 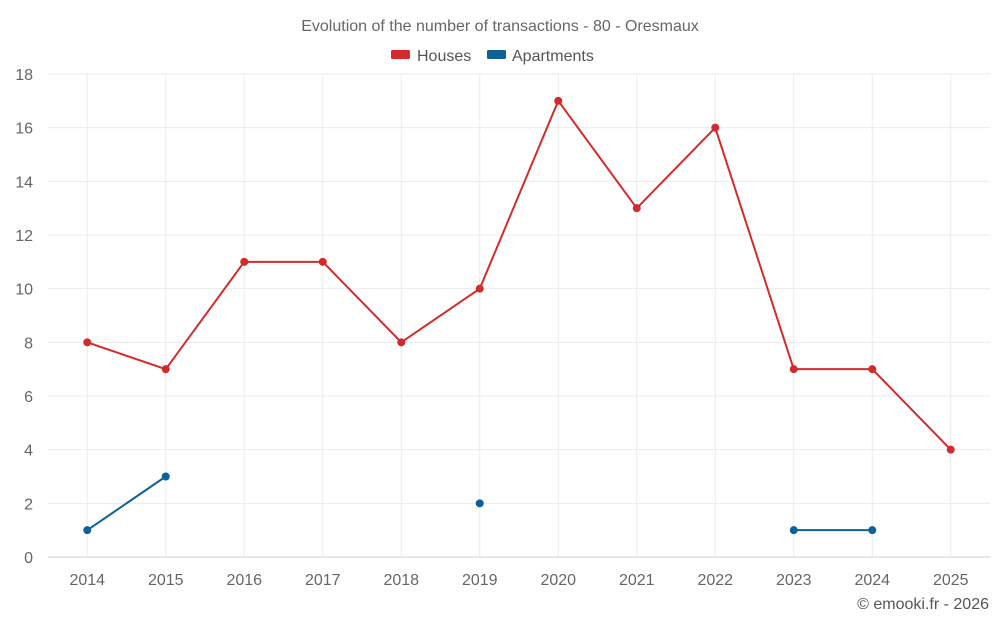 What do you see at coordinates (87, 580) in the screenshot?
I see `x-tick-label: 2014` at bounding box center [87, 580].